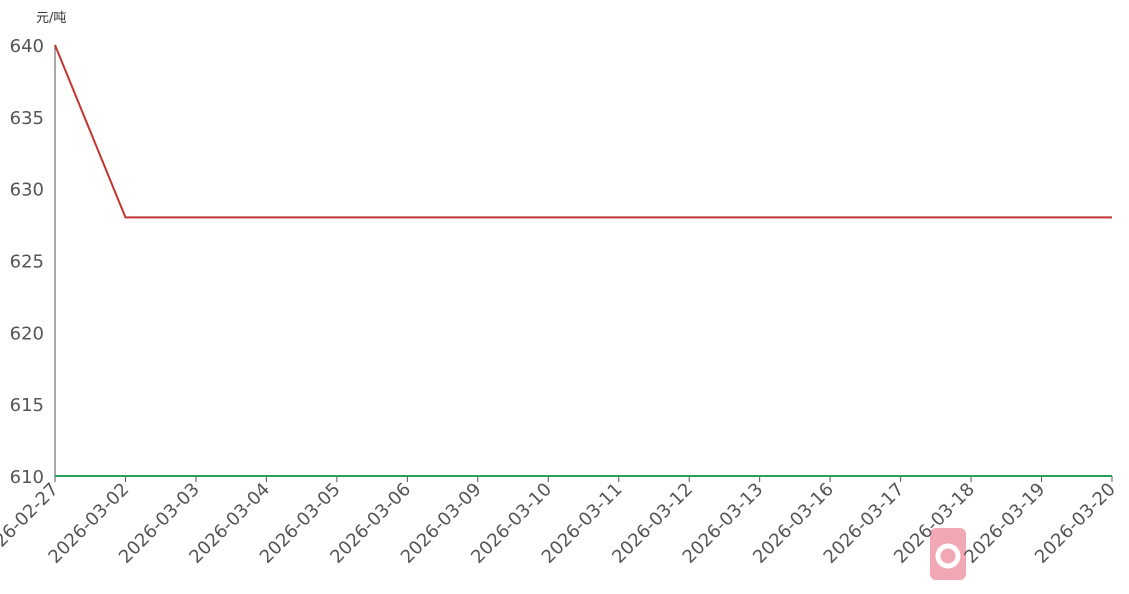 The image size is (1129, 594). I want to click on y-tick-label: 625, so click(27, 262).